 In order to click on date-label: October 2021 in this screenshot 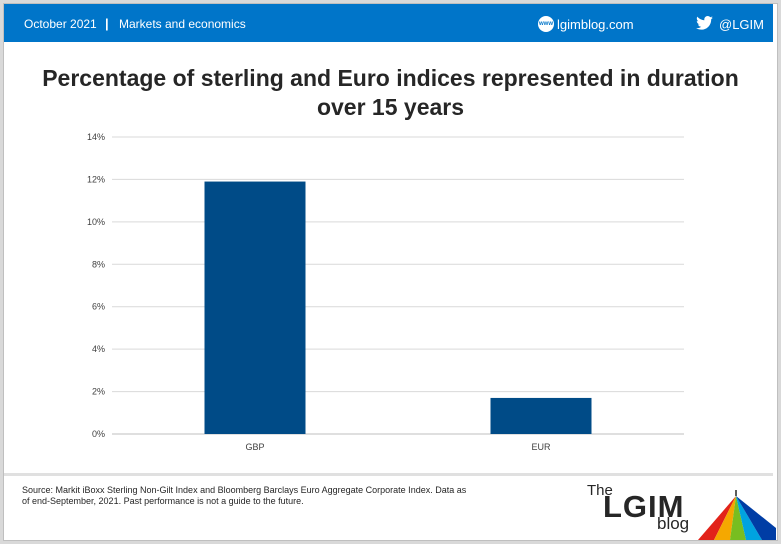, I will do `click(60, 24)`.